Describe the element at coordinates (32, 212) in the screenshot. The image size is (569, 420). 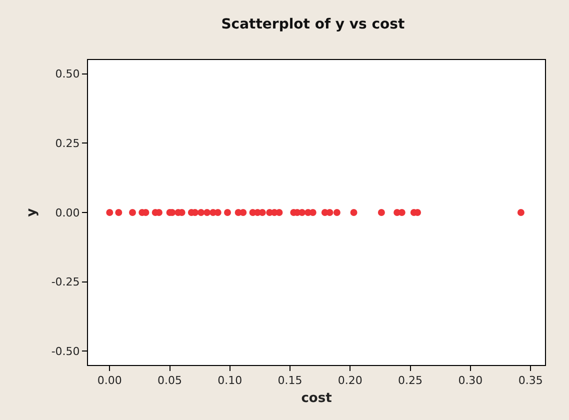
I see `y-axis-title: y` at that location.